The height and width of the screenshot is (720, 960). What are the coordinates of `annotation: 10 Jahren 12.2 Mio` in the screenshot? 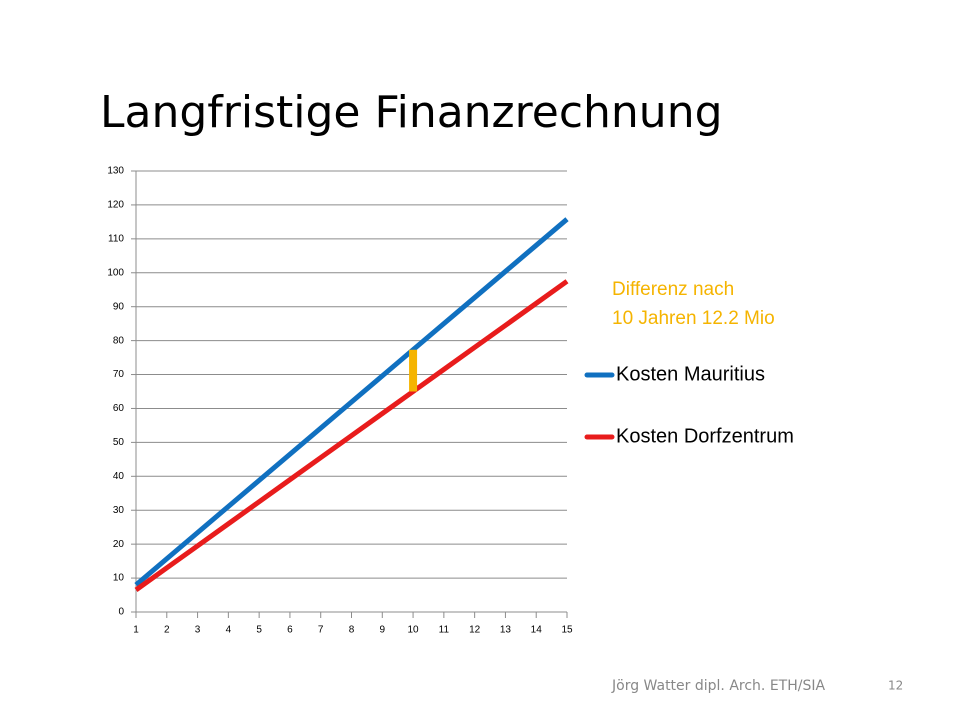 It's located at (693, 318).